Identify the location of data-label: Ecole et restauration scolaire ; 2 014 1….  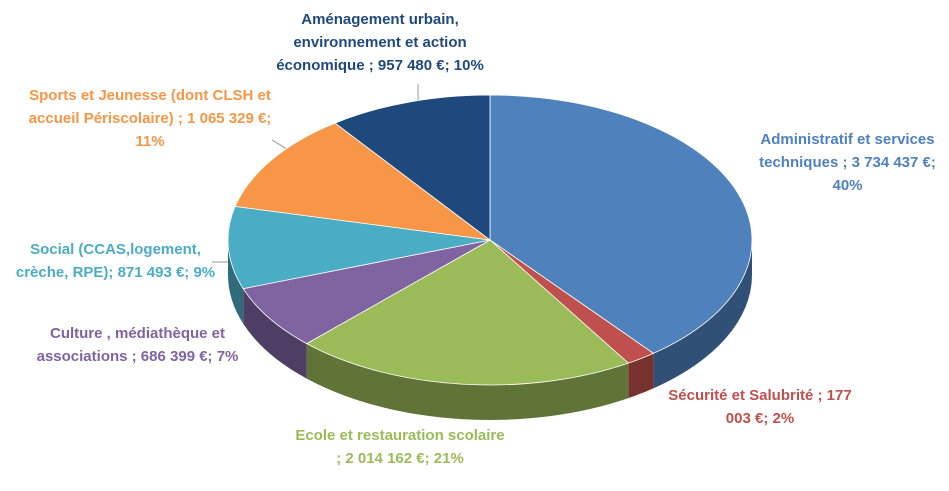
(400, 447).